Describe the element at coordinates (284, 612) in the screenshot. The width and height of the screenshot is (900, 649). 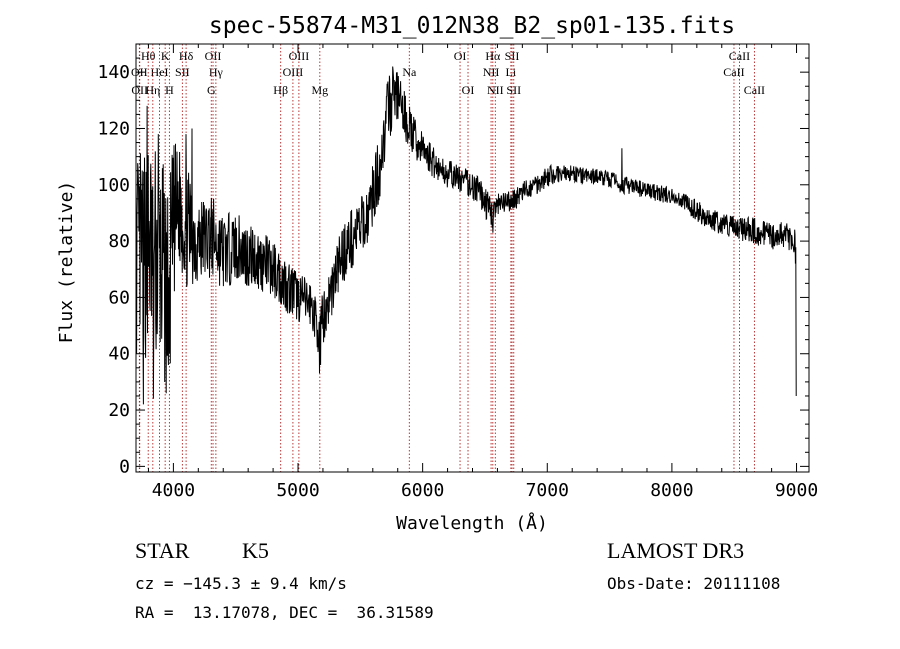
I see `coordinates: RA = 13.17078, DEC = 36.31589` at that location.